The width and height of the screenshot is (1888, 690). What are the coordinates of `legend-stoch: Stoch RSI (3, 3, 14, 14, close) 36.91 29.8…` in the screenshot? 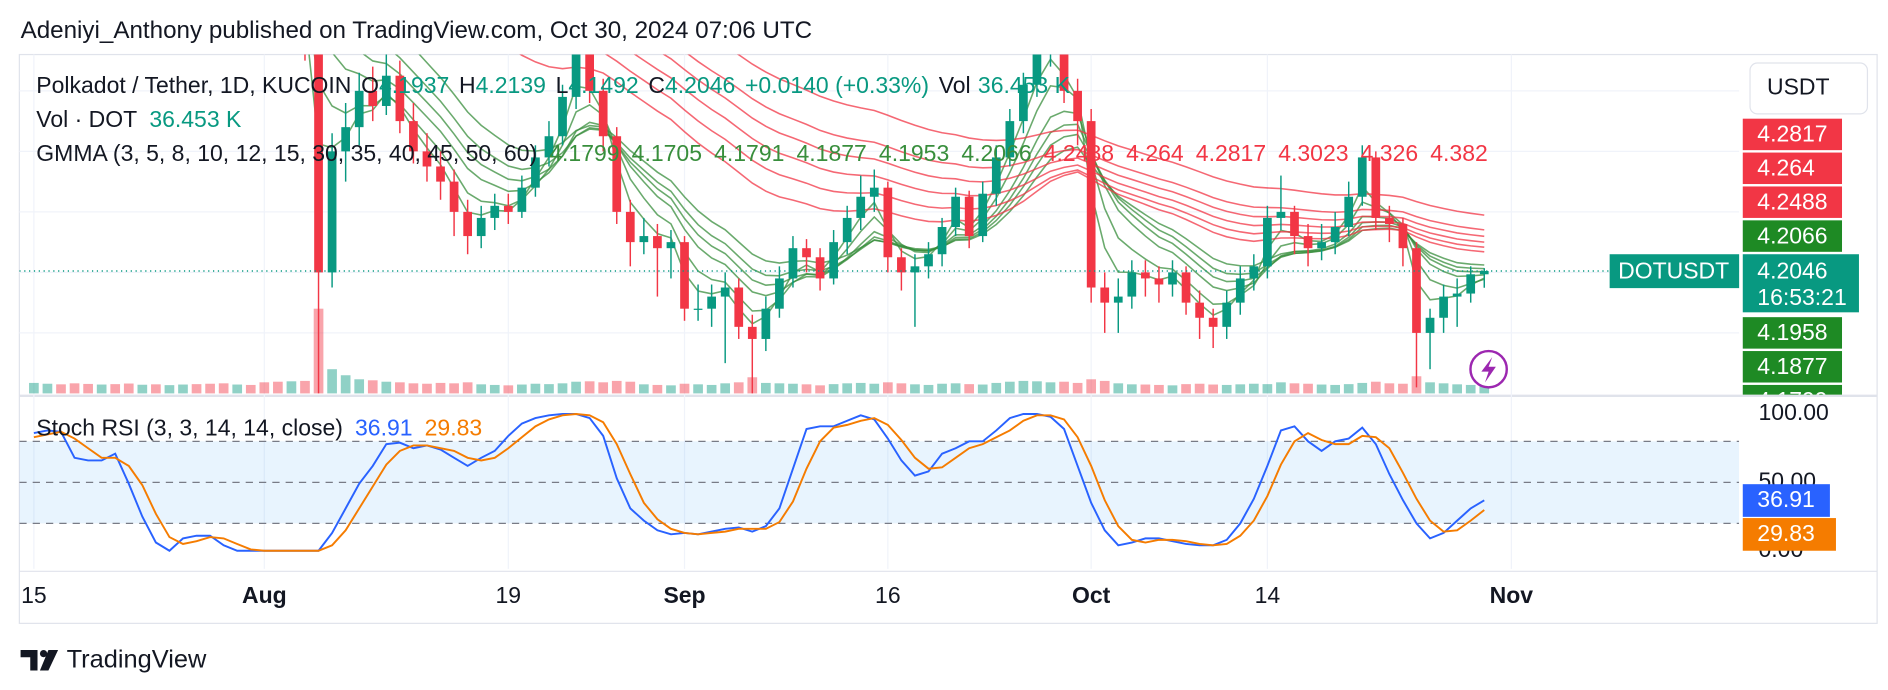 It's located at (259, 428).